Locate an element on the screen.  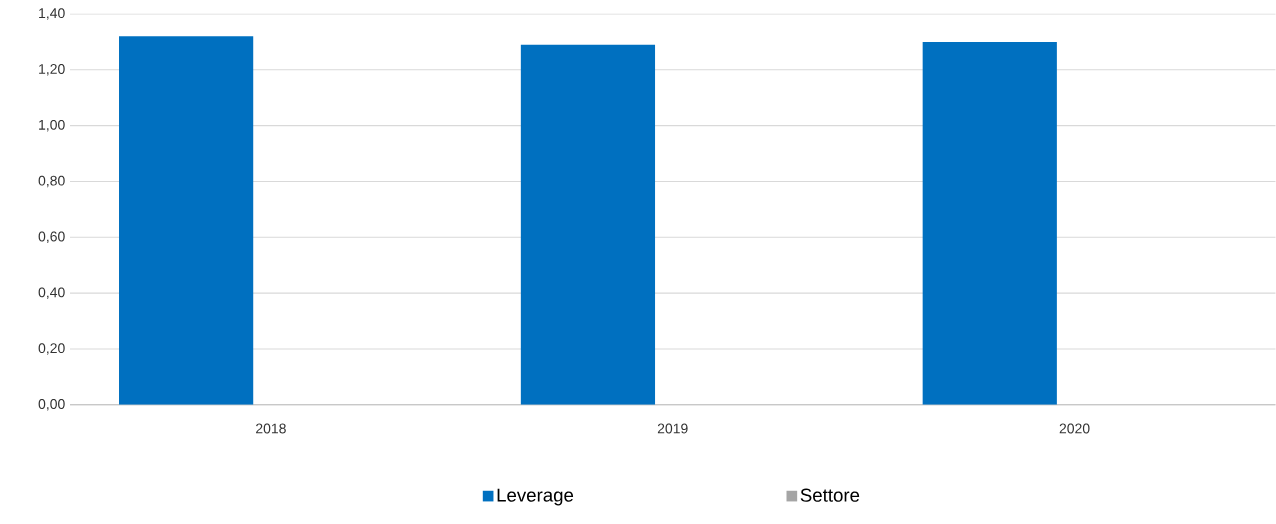
y-tick-label: 0,20 is located at coordinates (51, 349).